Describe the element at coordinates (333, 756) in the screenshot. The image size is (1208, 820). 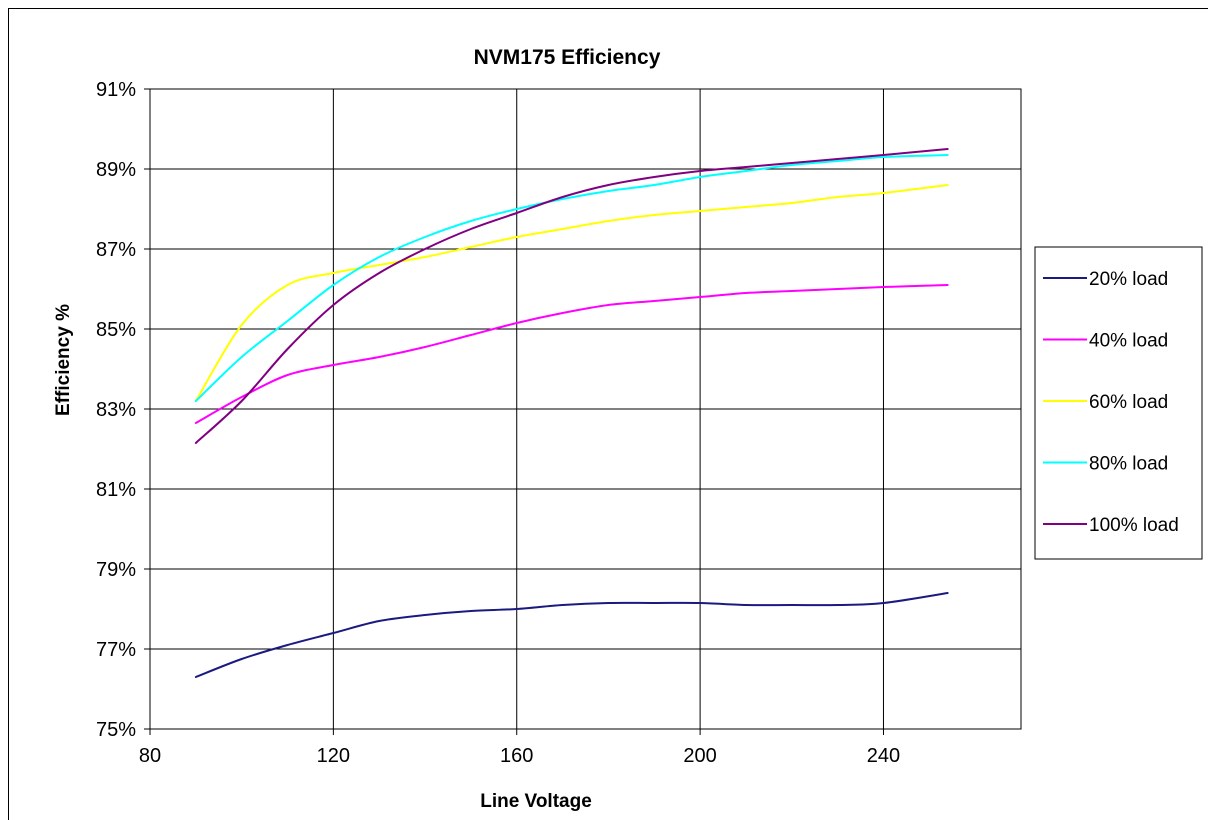
I see `x-tick-label: 120` at that location.